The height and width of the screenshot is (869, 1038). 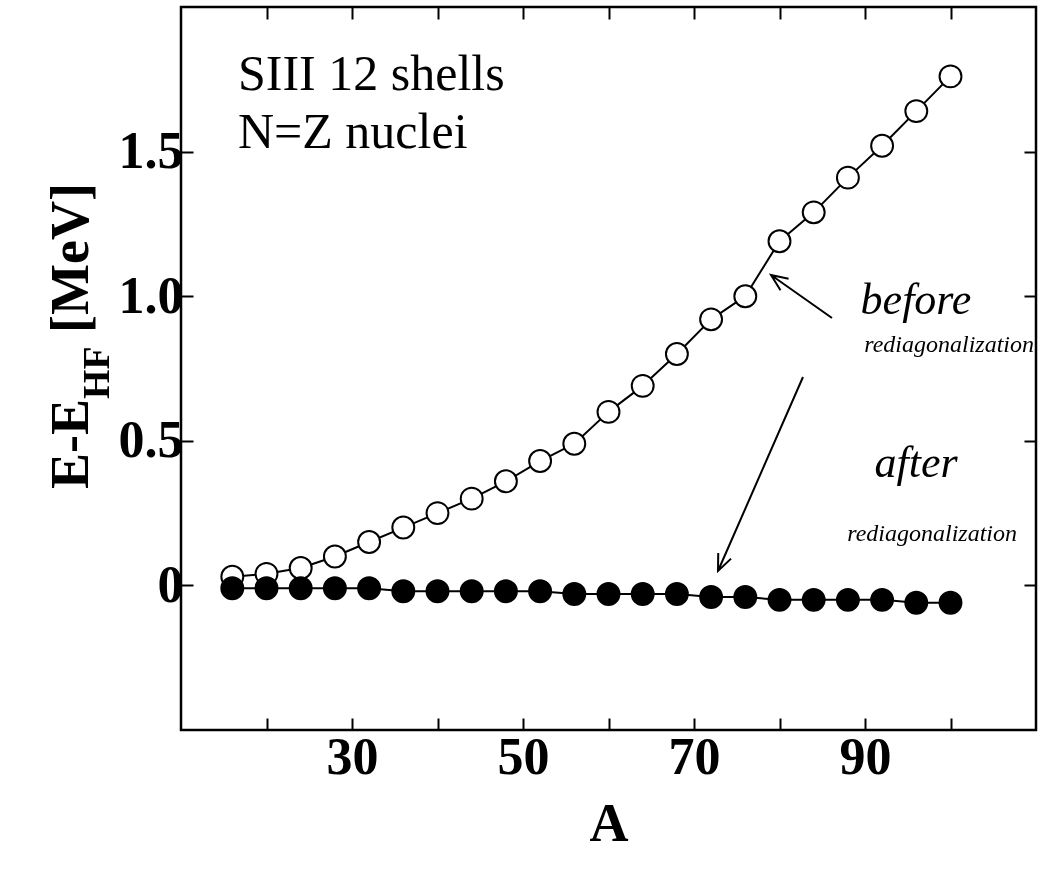 I want to click on x-tick-label: 50, so click(x=523, y=756).